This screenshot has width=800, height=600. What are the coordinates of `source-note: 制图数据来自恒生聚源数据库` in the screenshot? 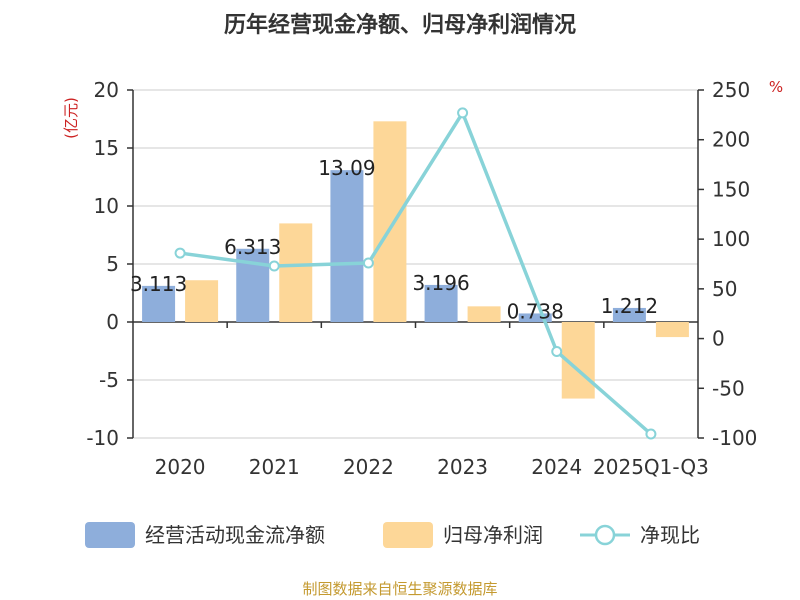 It's located at (399, 589).